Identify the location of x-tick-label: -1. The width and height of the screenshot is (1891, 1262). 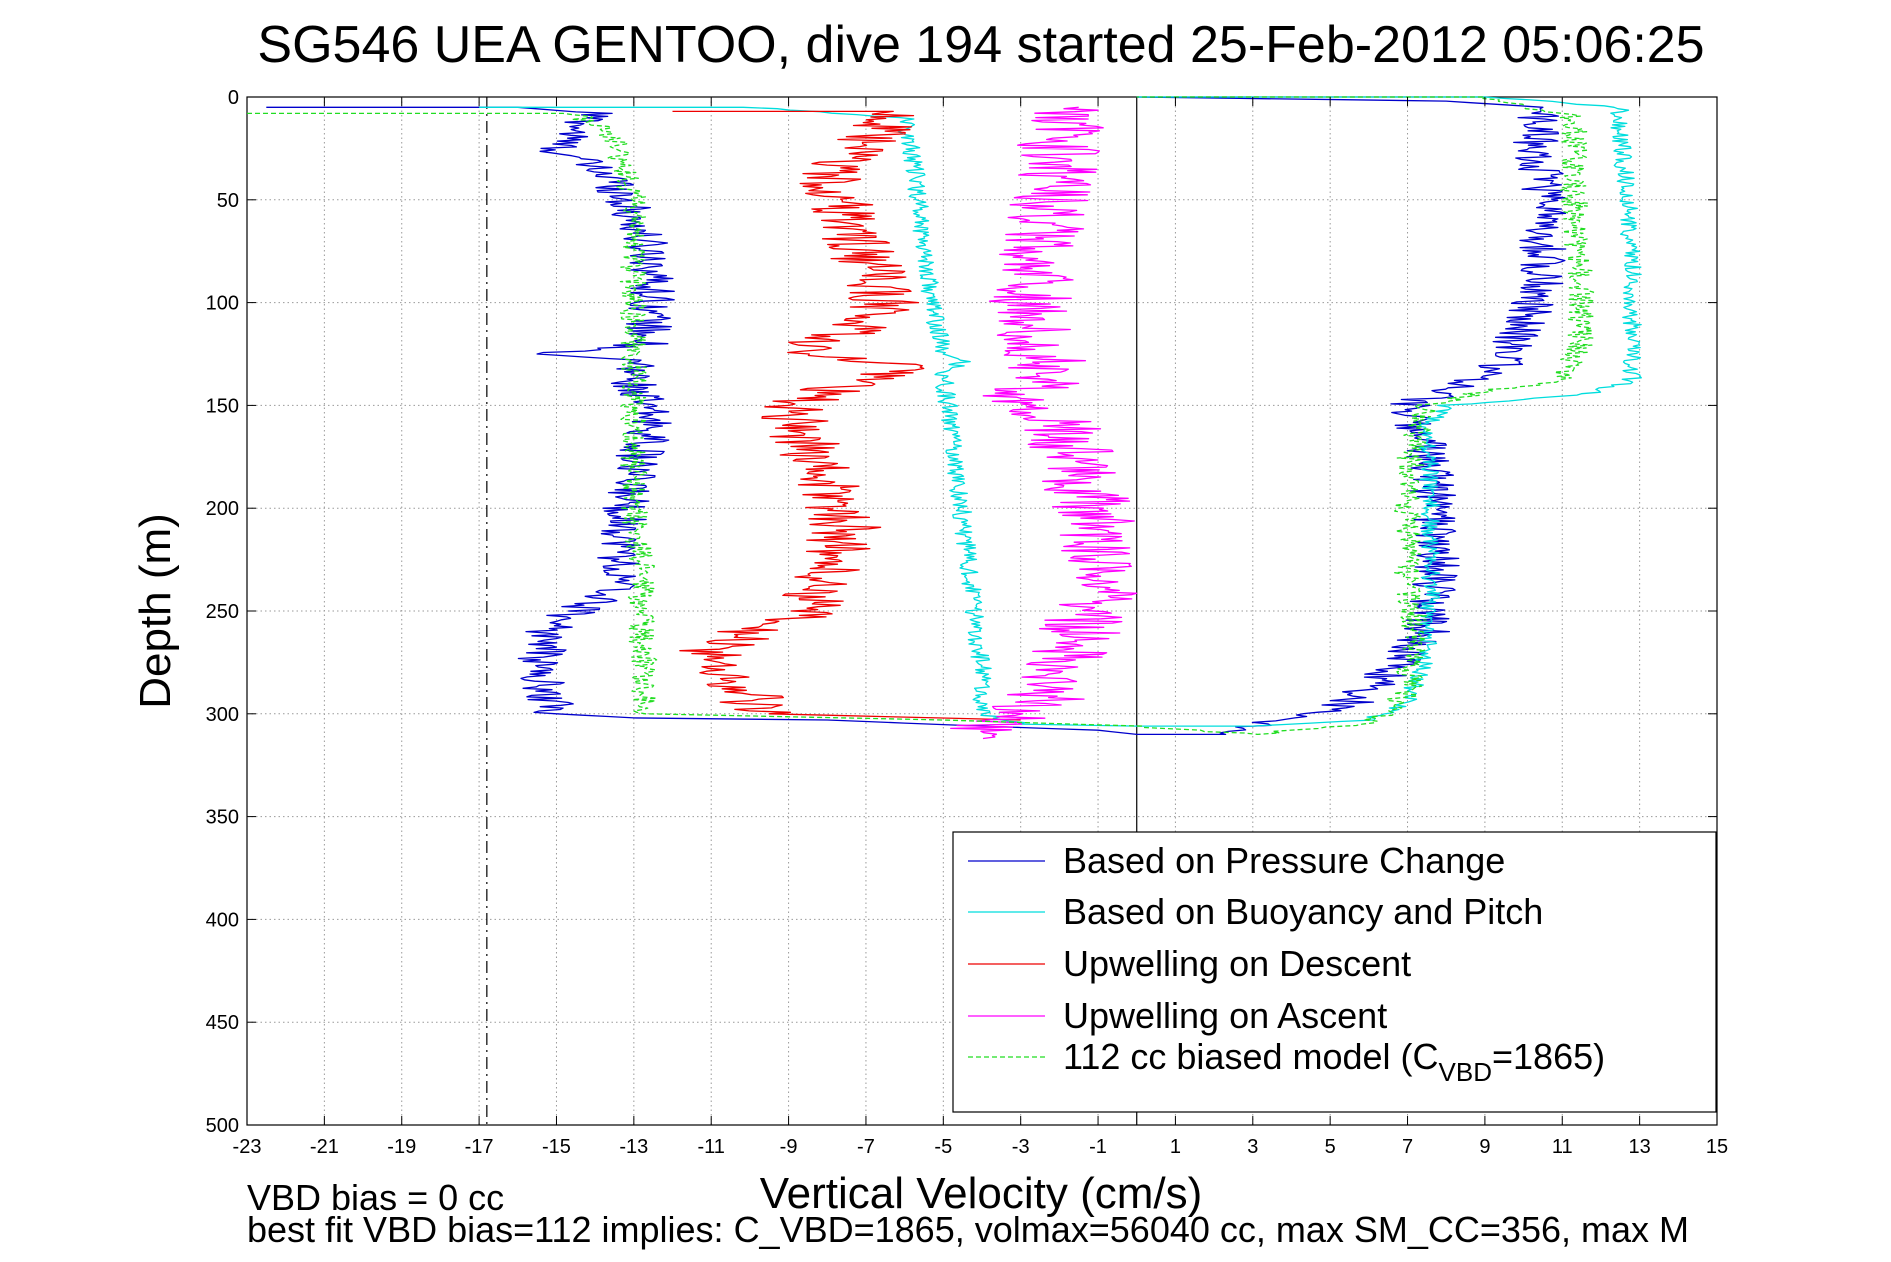
(1098, 1147).